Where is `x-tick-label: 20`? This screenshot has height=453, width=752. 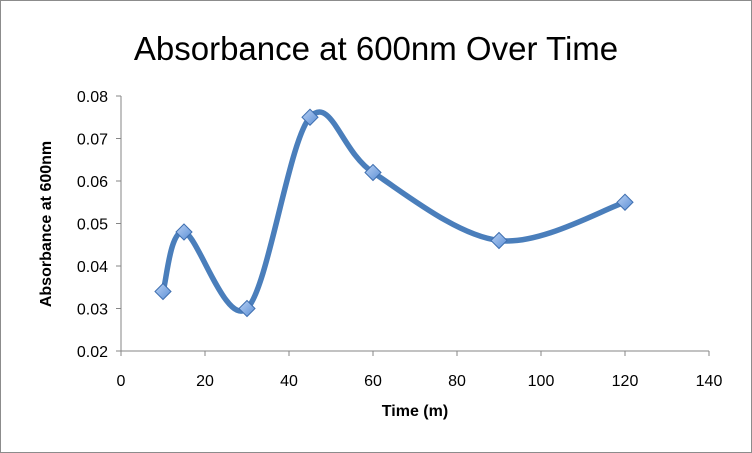 x-tick-label: 20 is located at coordinates (205, 381).